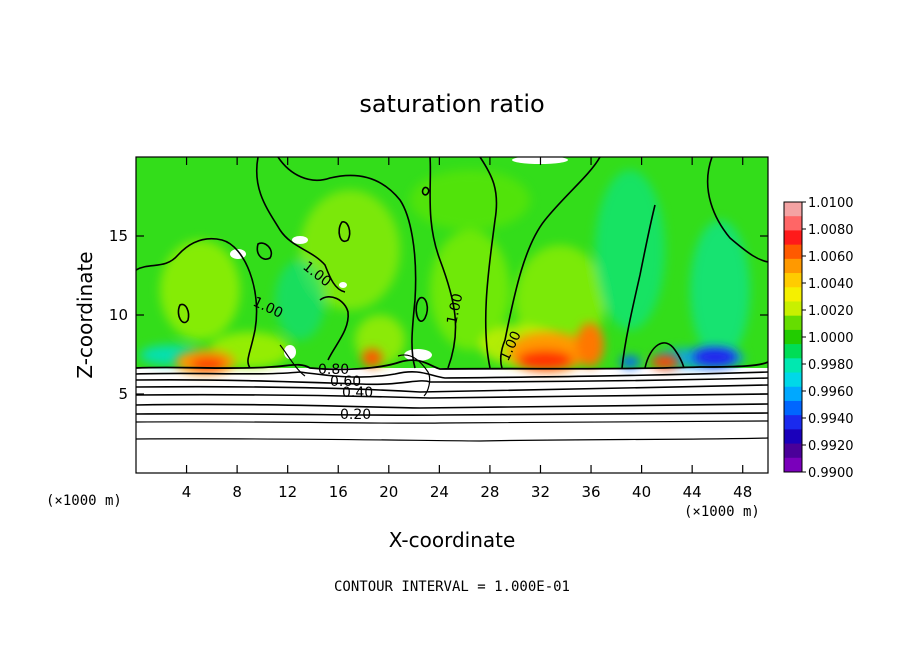 The image size is (904, 658). What do you see at coordinates (455, 309) in the screenshot?
I see `contour-label-3: 1.00` at bounding box center [455, 309].